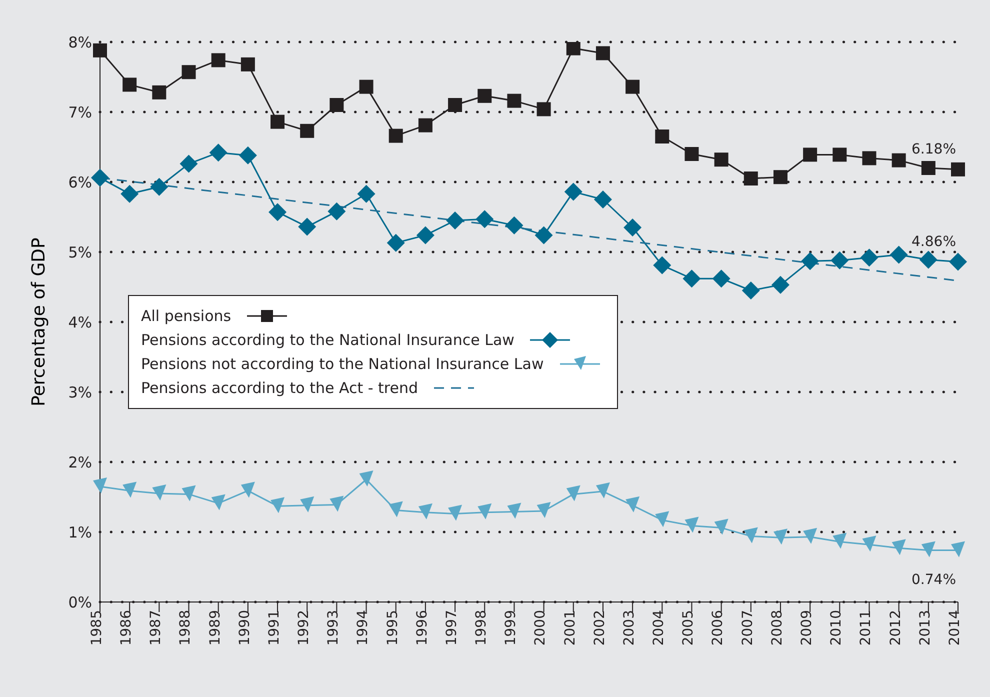 This screenshot has width=990, height=697. What do you see at coordinates (80, 42) in the screenshot?
I see `y-tick-label: 8%` at bounding box center [80, 42].